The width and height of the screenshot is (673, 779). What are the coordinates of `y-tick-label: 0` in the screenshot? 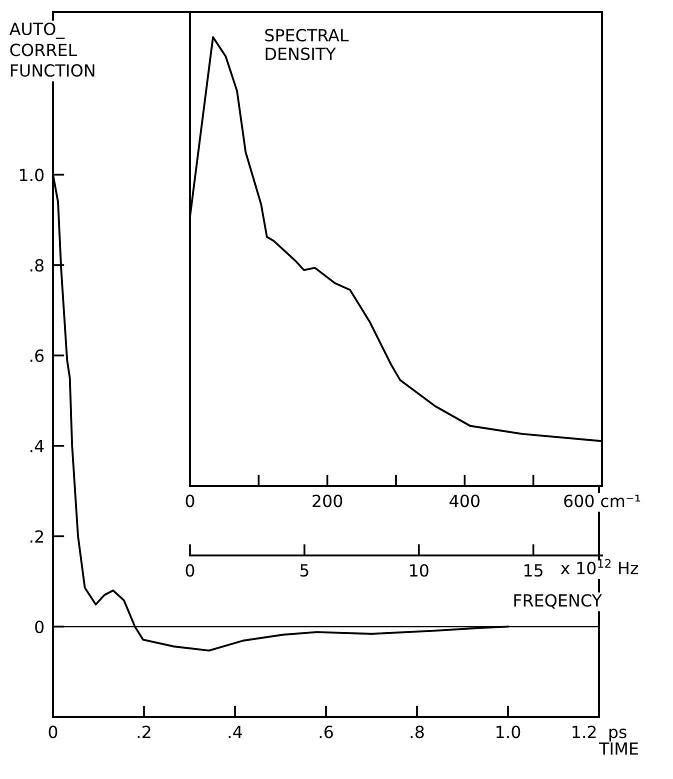 It's located at (39, 627).